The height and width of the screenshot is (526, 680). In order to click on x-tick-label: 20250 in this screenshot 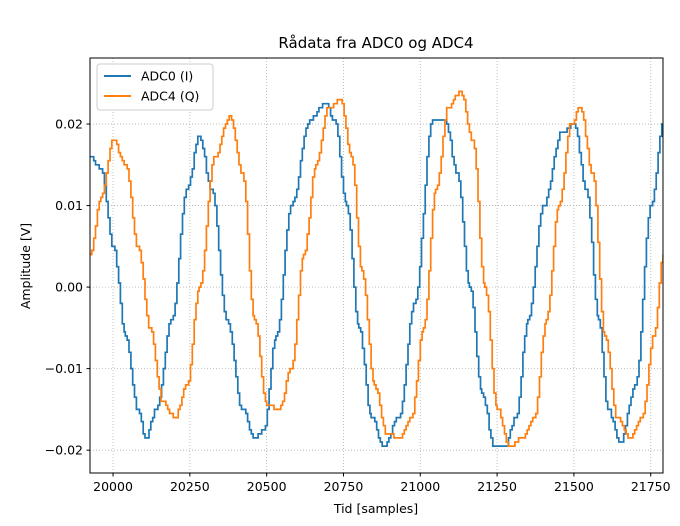, I will do `click(190, 486)`.